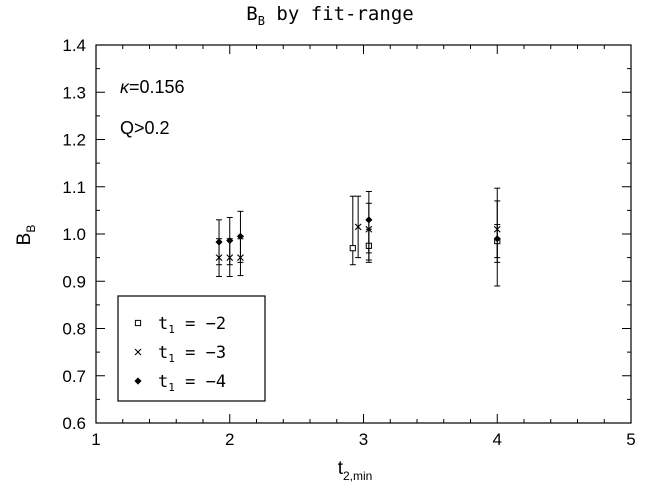  I want to click on x-tick-label-2: 2, so click(229, 439).